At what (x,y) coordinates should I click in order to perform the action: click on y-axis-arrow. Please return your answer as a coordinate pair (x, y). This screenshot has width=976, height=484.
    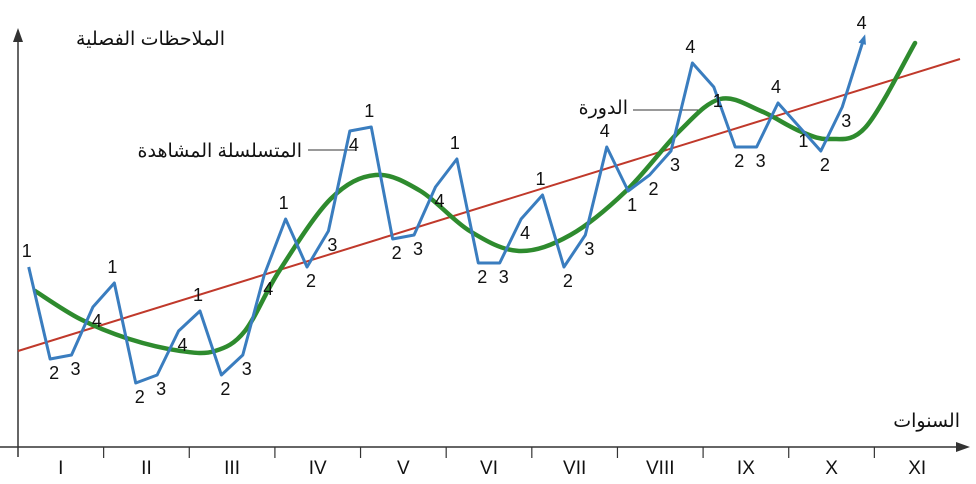
    Looking at the image, I should click on (18, 35).